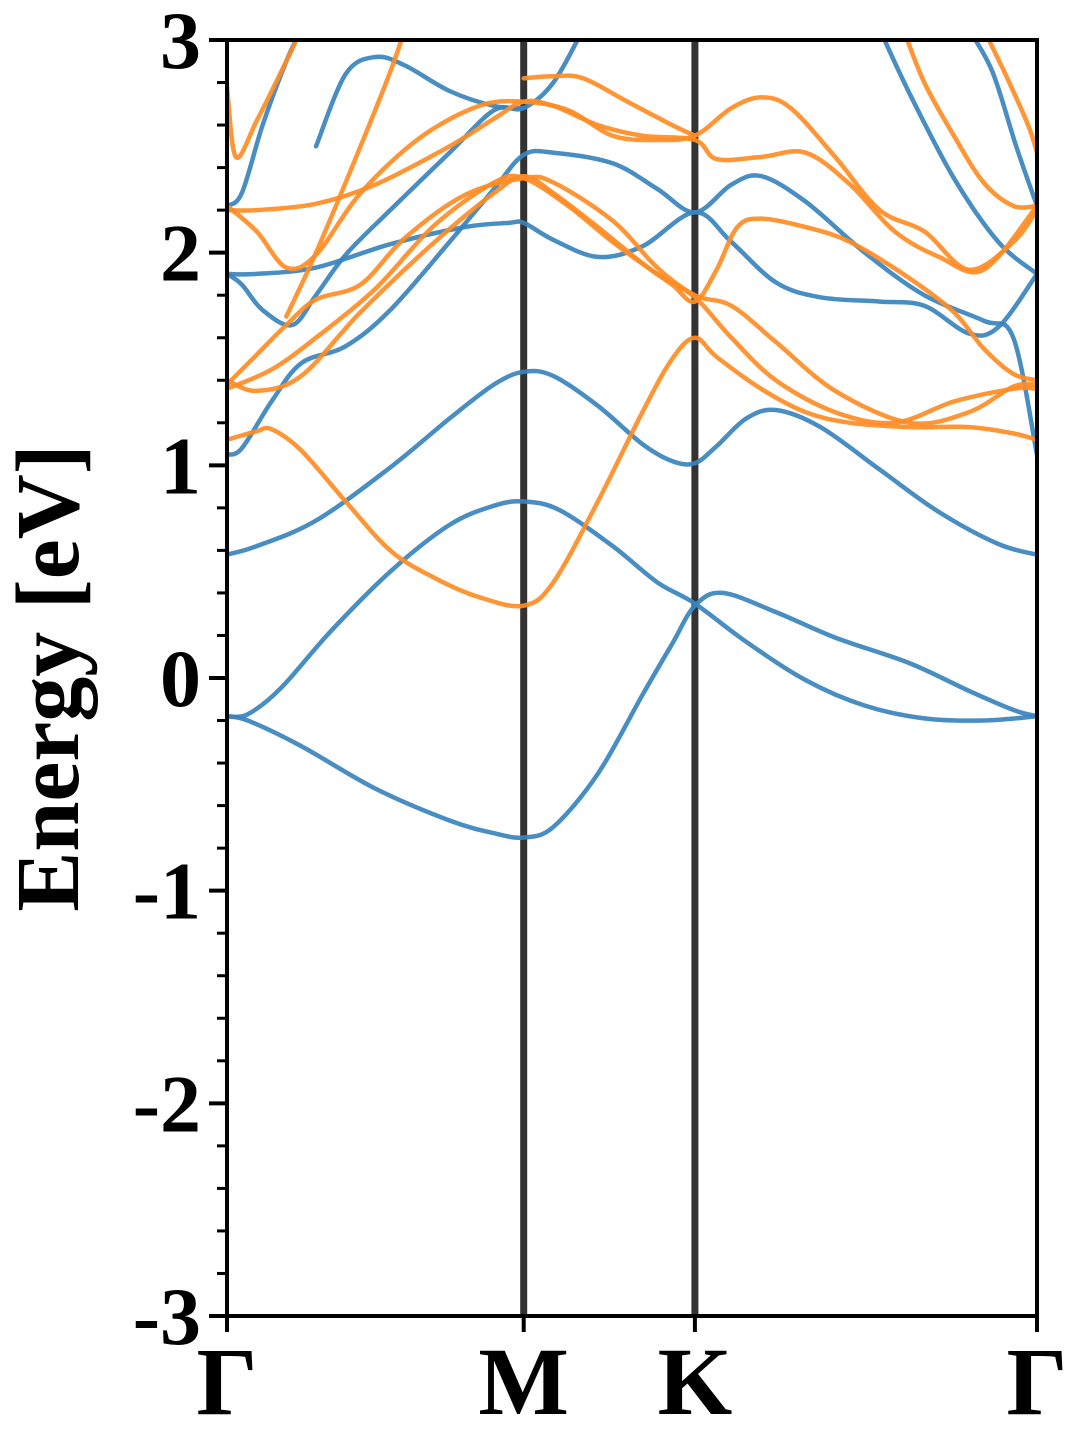 The image size is (1080, 1440). I want to click on high-symmetry-lines, so click(609, 678).